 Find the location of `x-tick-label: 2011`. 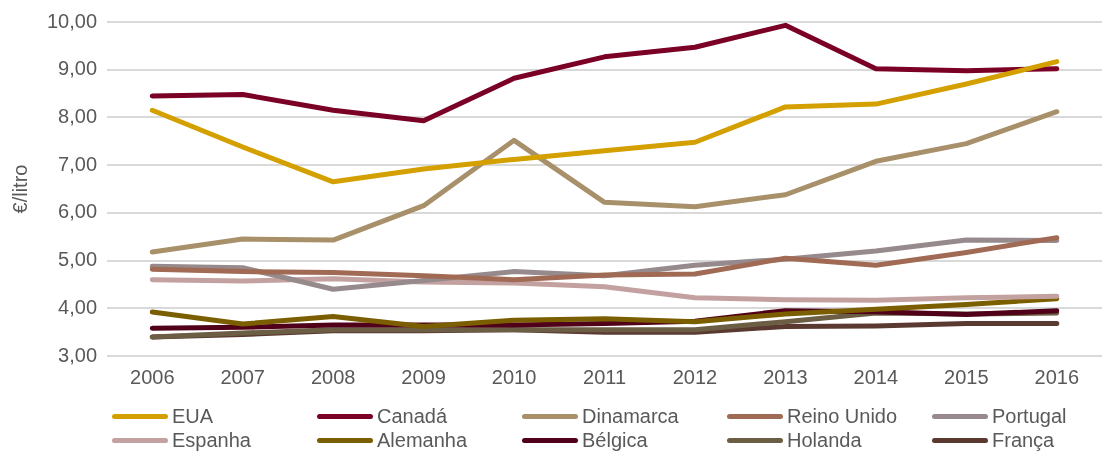

x-tick-label: 2011 is located at coordinates (605, 376).